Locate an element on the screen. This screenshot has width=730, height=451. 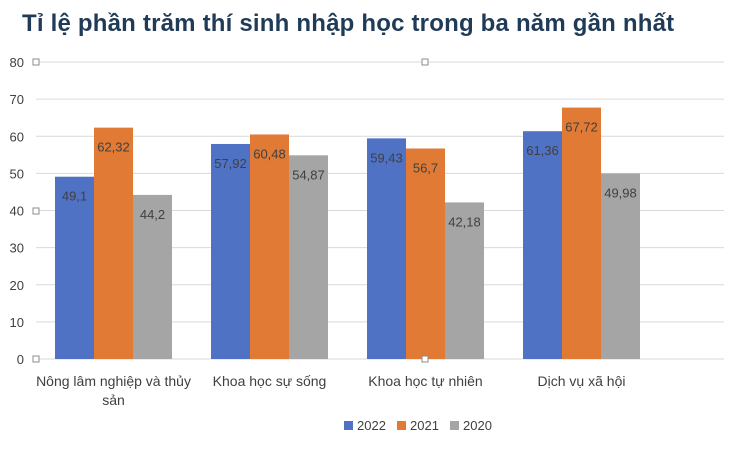
data-label: 56,7 is located at coordinates (425, 168).